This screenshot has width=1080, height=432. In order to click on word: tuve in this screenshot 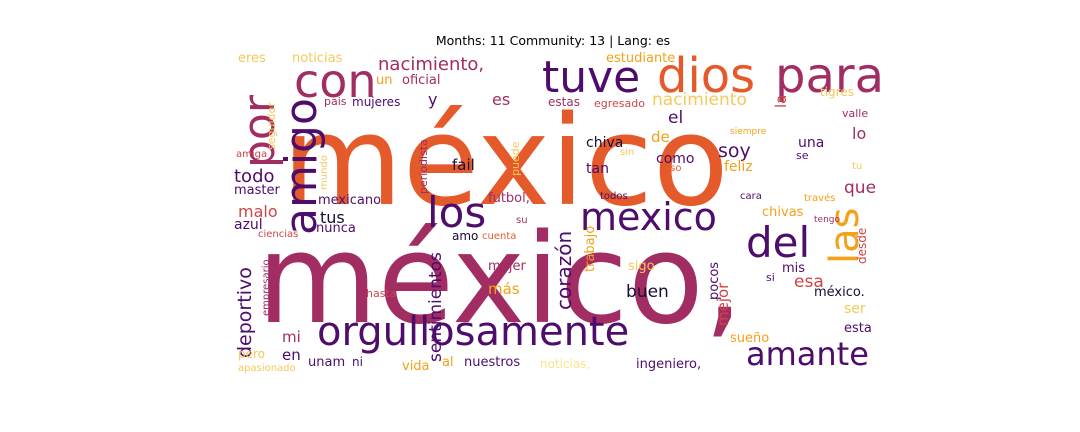, I will do `click(591, 77)`.